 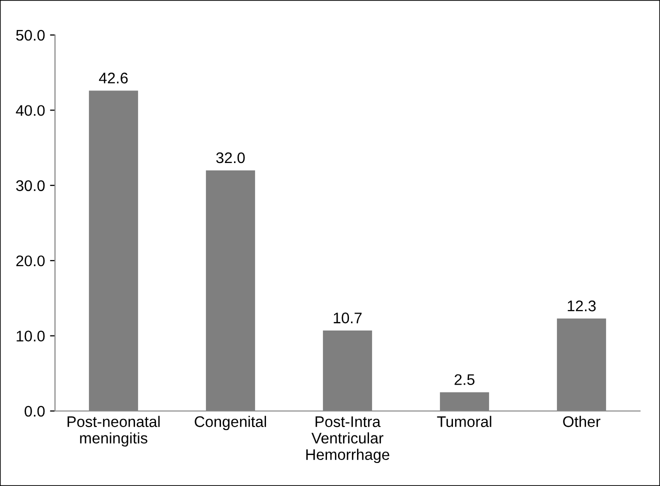 I want to click on x-tick-label: Congenital, so click(x=230, y=423).